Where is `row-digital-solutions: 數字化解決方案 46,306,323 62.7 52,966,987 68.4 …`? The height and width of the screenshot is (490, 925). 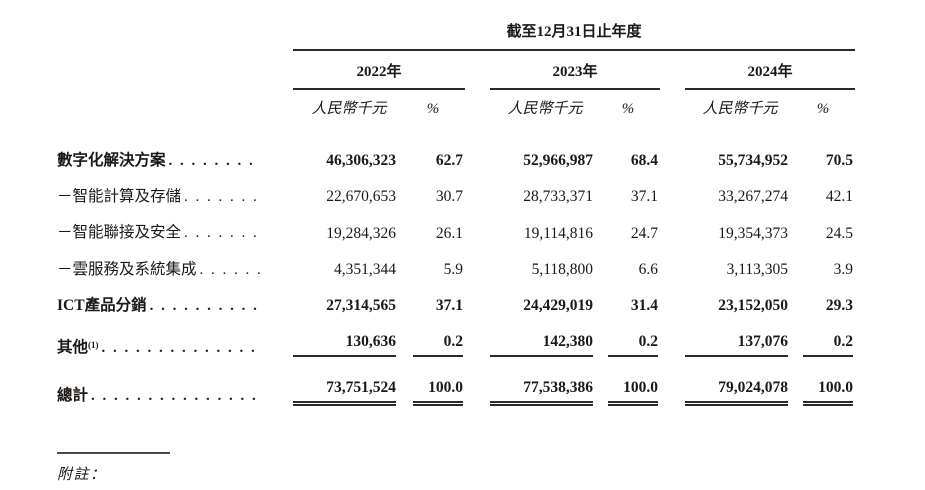 row-digital-solutions: 數字化解決方案 46,306,323 62.7 52,966,987 68.4 … is located at coordinates (456, 160).